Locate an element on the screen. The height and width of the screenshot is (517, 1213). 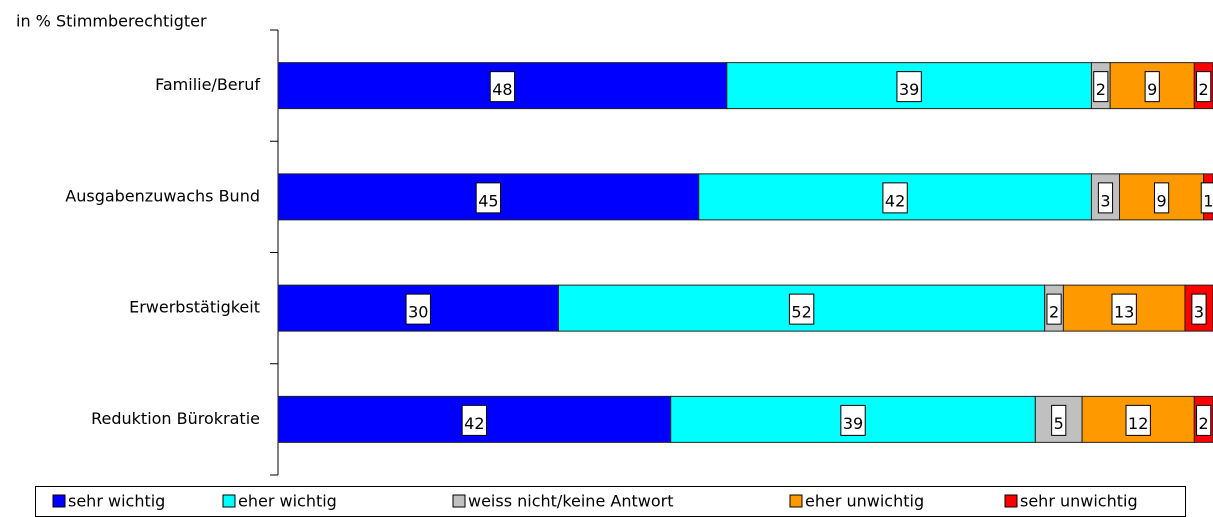
y-tick-label: Familie/Beruf is located at coordinates (207, 84).